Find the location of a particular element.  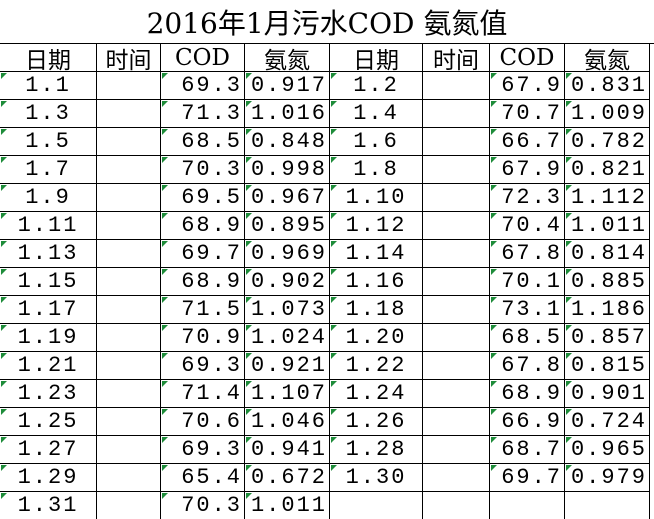

date-cell: 1.28 is located at coordinates (376, 450).